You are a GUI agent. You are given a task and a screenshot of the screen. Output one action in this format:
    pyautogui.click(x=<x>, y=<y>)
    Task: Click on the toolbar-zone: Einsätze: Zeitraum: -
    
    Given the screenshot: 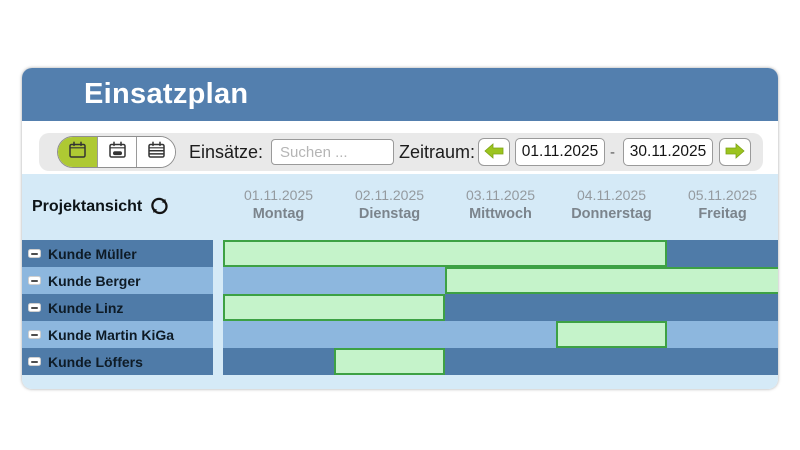 What is the action you would take?
    pyautogui.click(x=400, y=147)
    